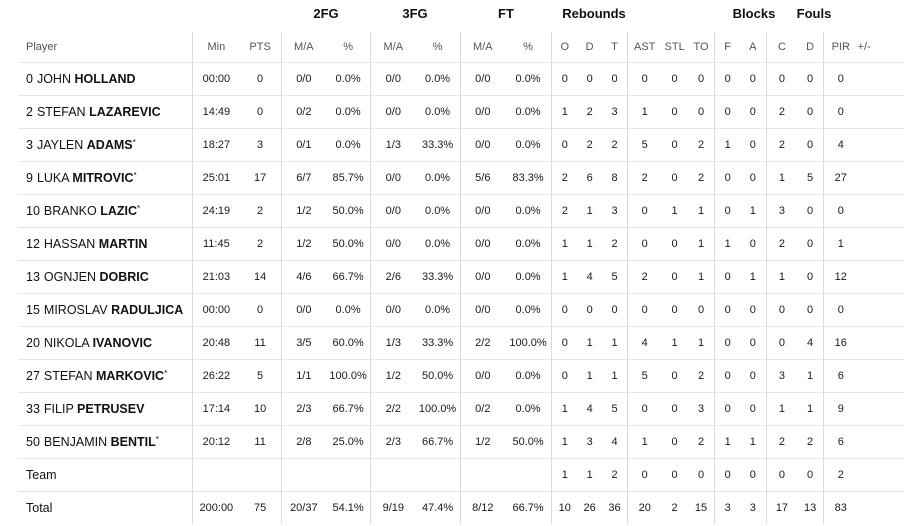  Describe the element at coordinates (590, 507) in the screenshot. I see `total-reb-d-cell: 26` at that location.